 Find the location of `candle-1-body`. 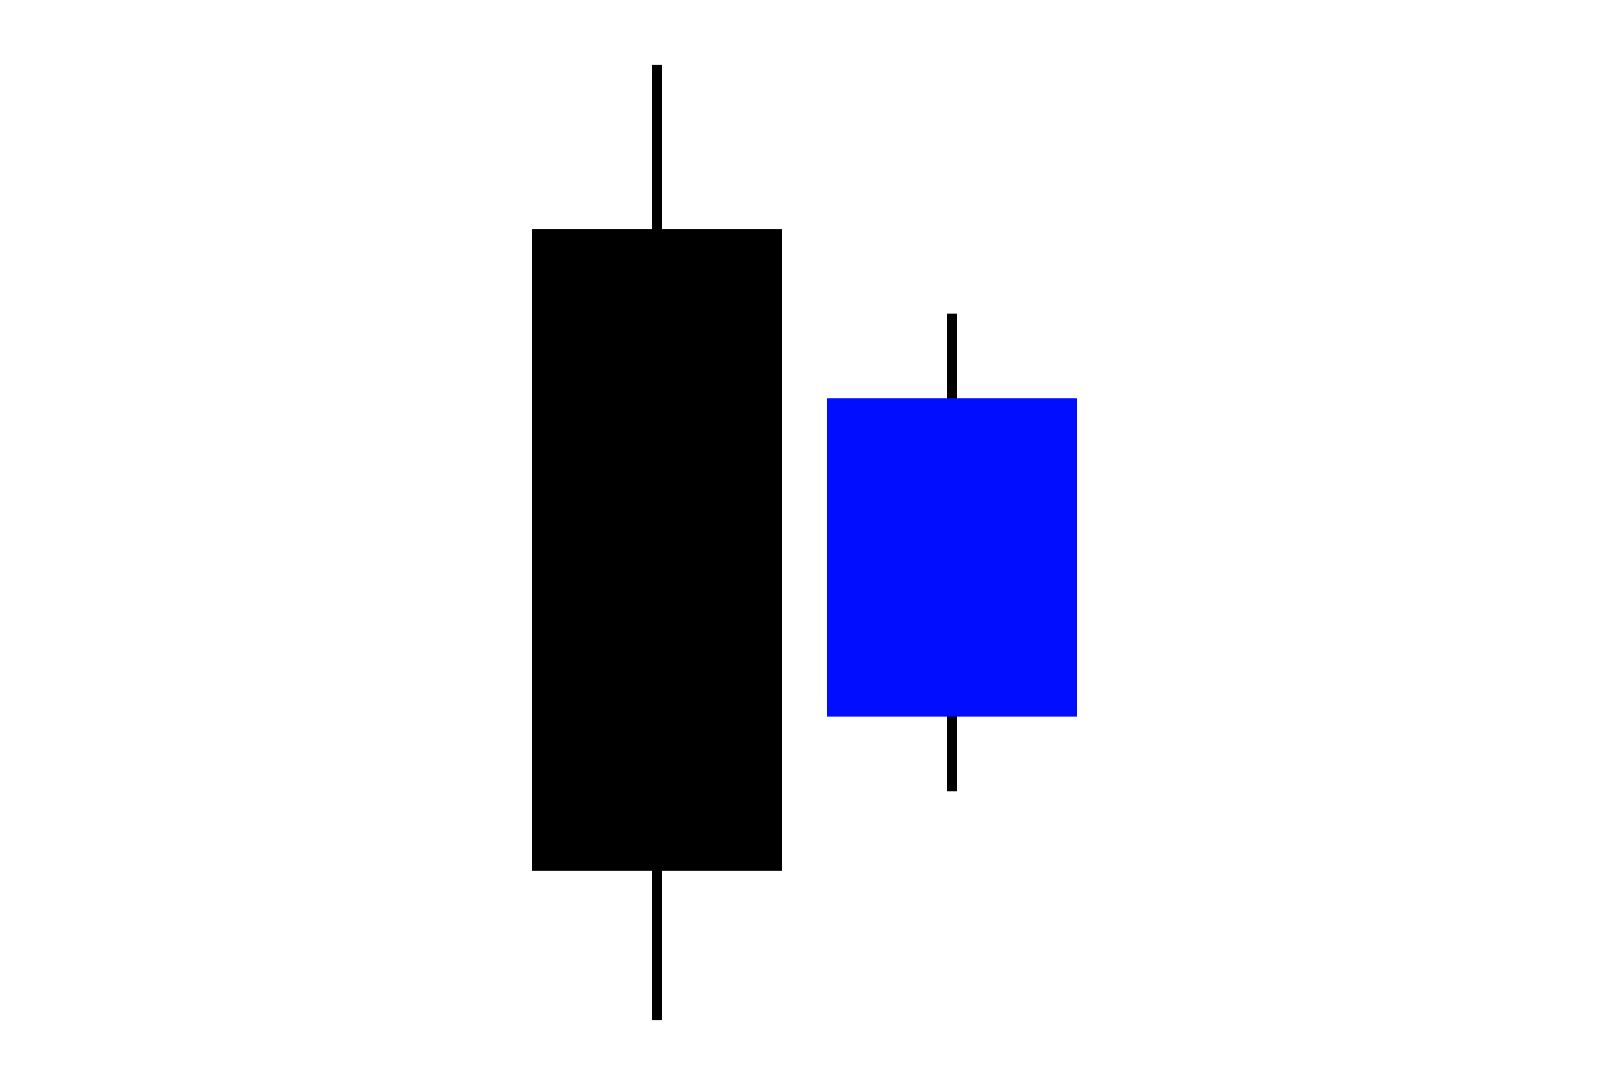

candle-1-body is located at coordinates (657, 550).